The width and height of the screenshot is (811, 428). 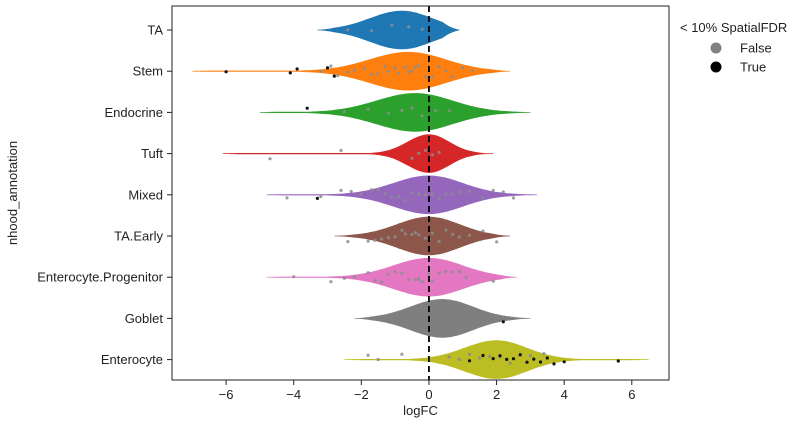 I want to click on y-tick-label: Goblet, so click(x=144, y=318).